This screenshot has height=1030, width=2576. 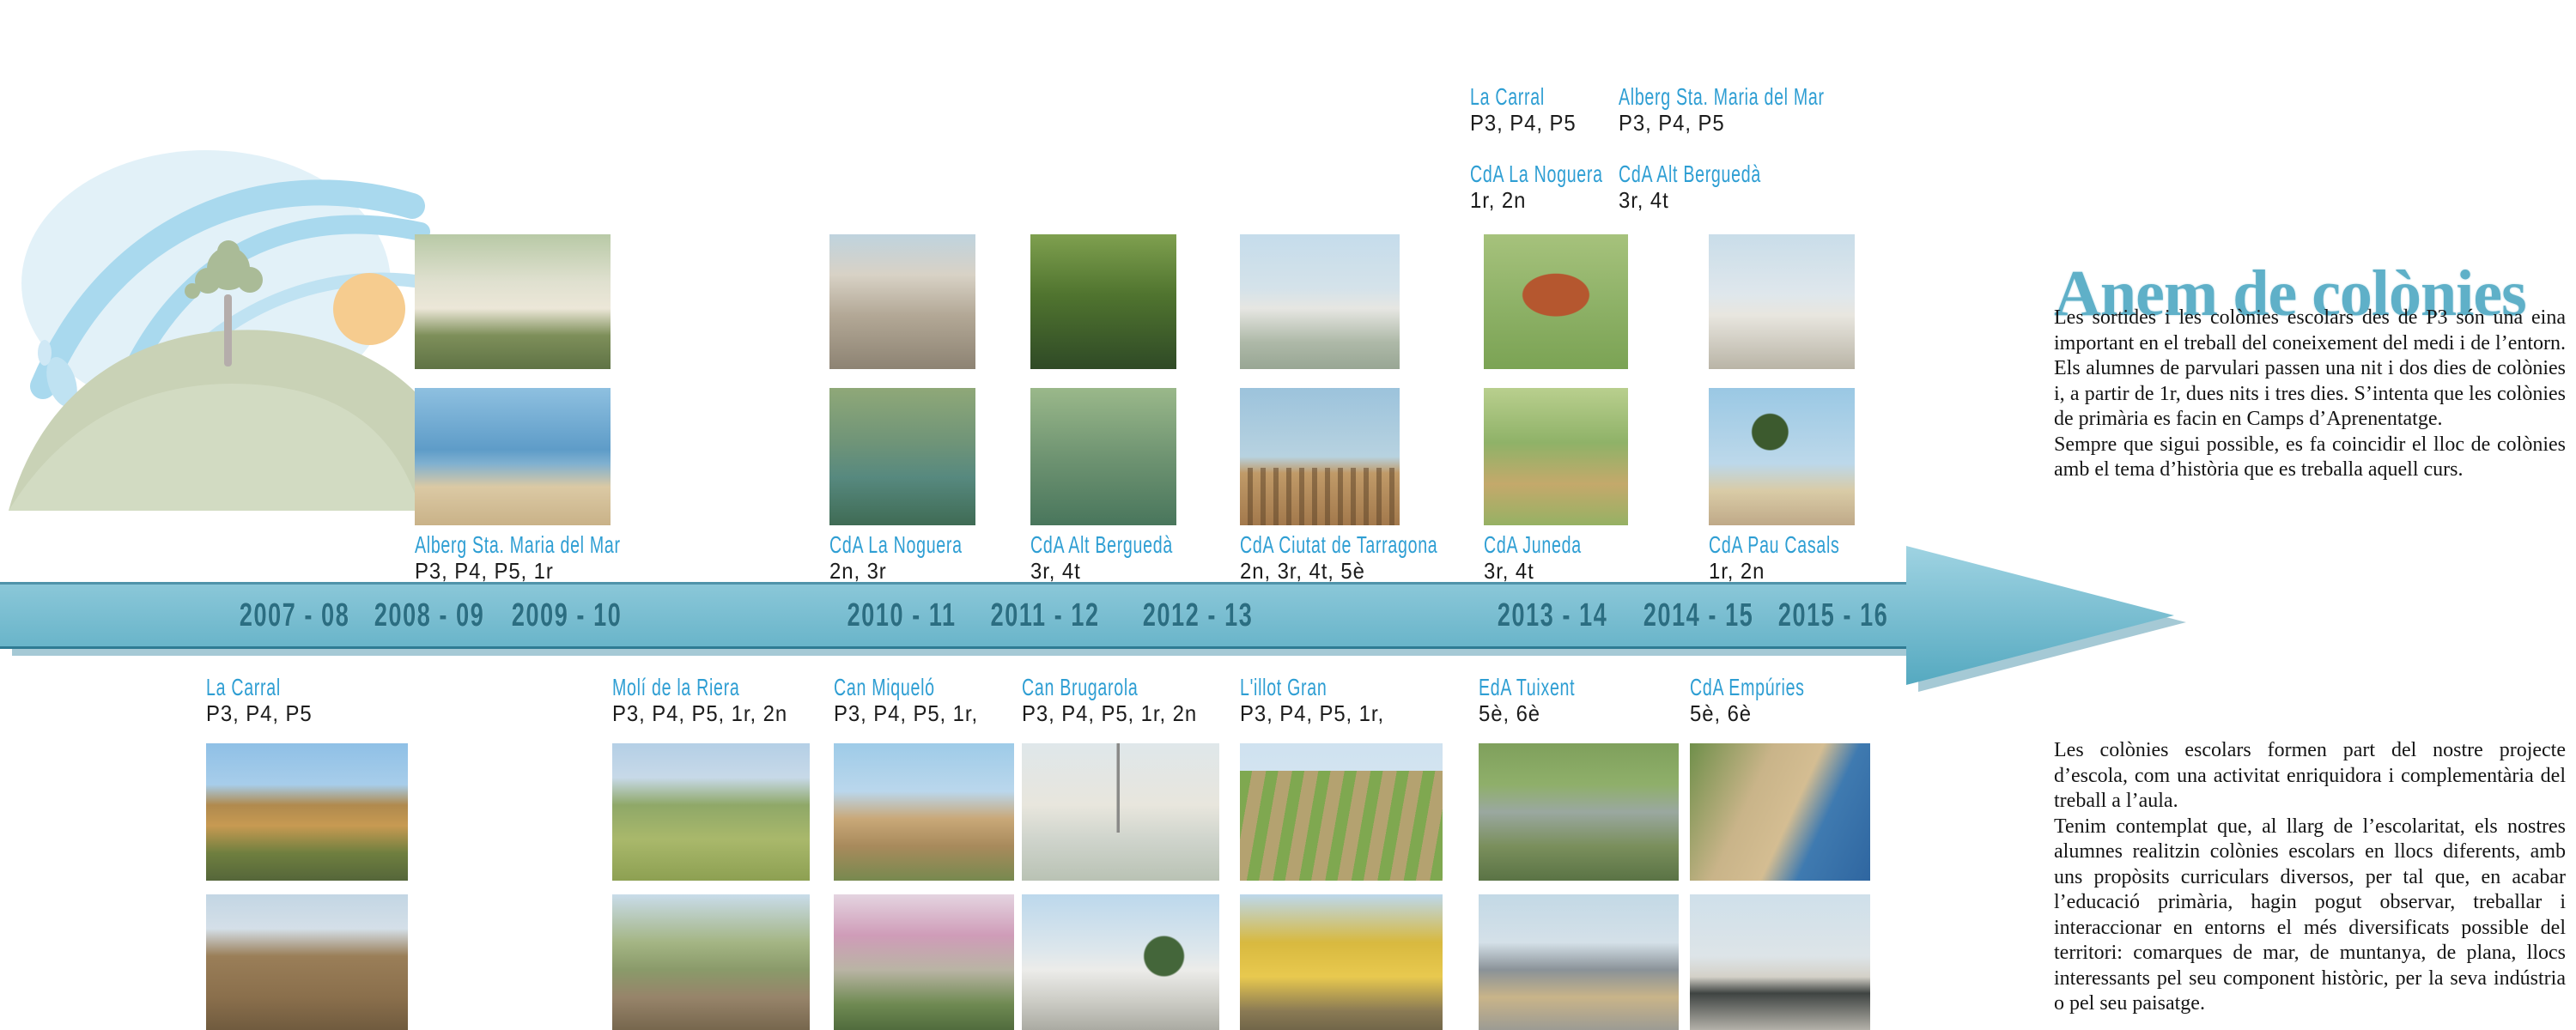 I want to click on photo-empuries-building, so click(x=1780, y=962).